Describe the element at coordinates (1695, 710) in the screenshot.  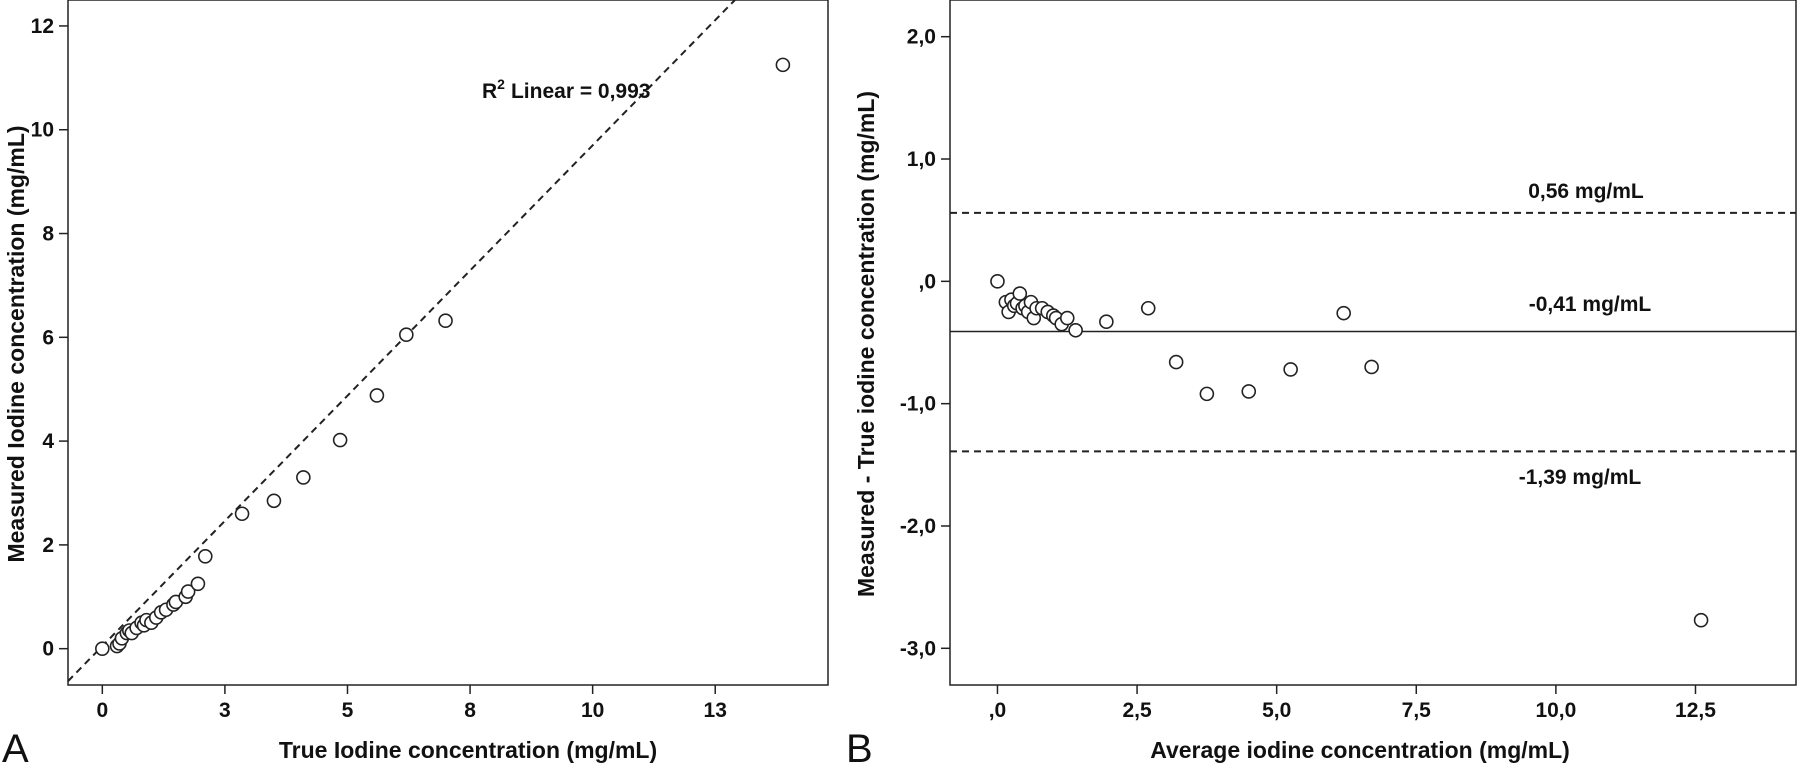
I see `panel-b-x-tick-label: 12,5` at that location.